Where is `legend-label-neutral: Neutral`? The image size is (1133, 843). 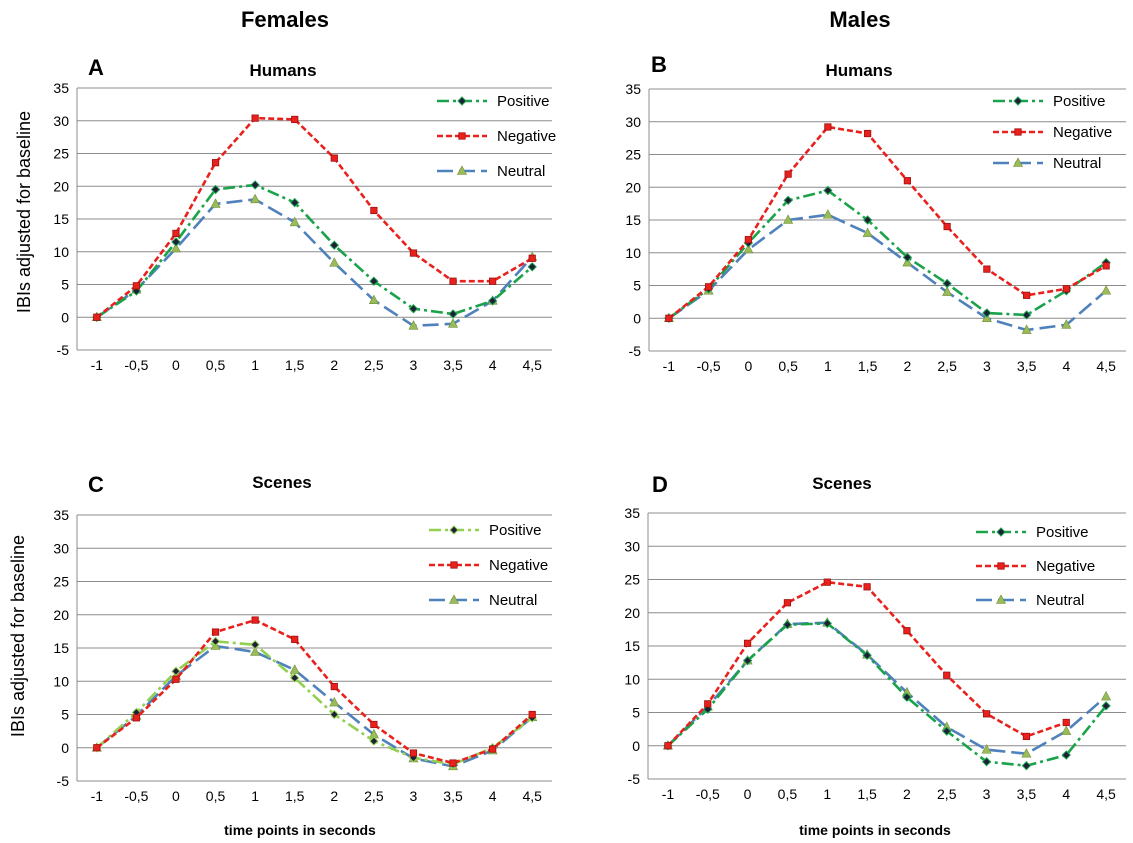
legend-label-neutral: Neutral is located at coordinates (1077, 163).